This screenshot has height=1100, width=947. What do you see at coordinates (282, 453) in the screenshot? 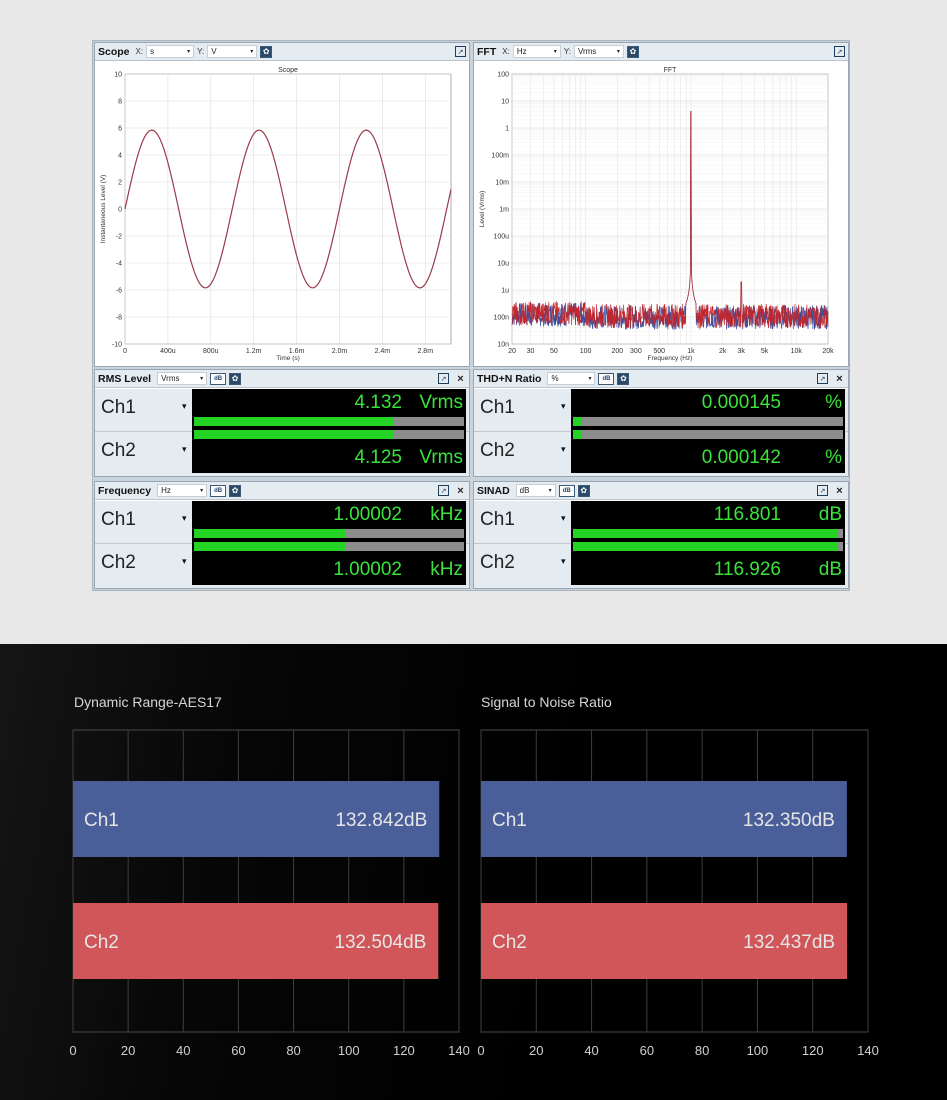
I see `rms-ch2-row: Ch2 ▾` at bounding box center [282, 453].